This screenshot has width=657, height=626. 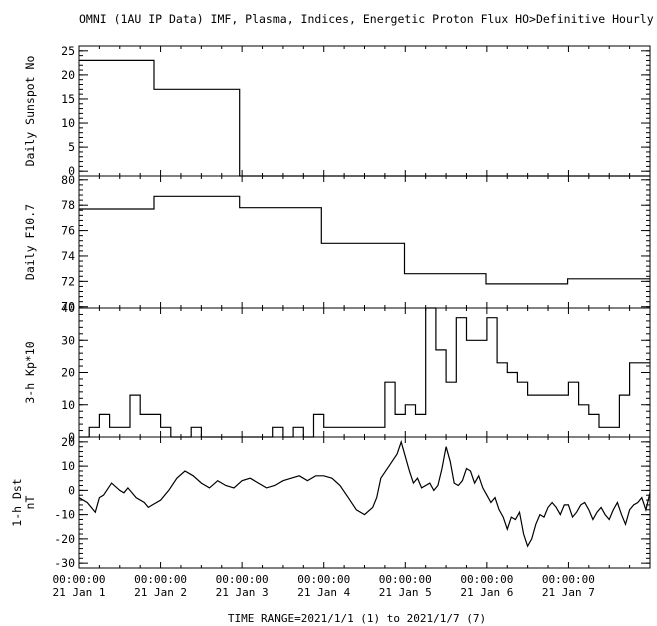 What do you see at coordinates (68, 180) in the screenshot?
I see `y-tick-label: 80` at bounding box center [68, 180].